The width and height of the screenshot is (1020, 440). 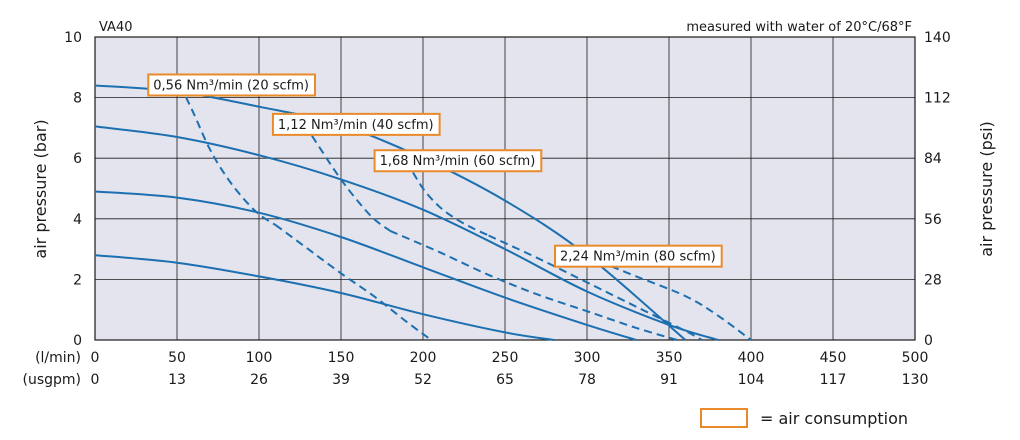 I want to click on y-axis-label: air pressure (bar), so click(x=40, y=188).